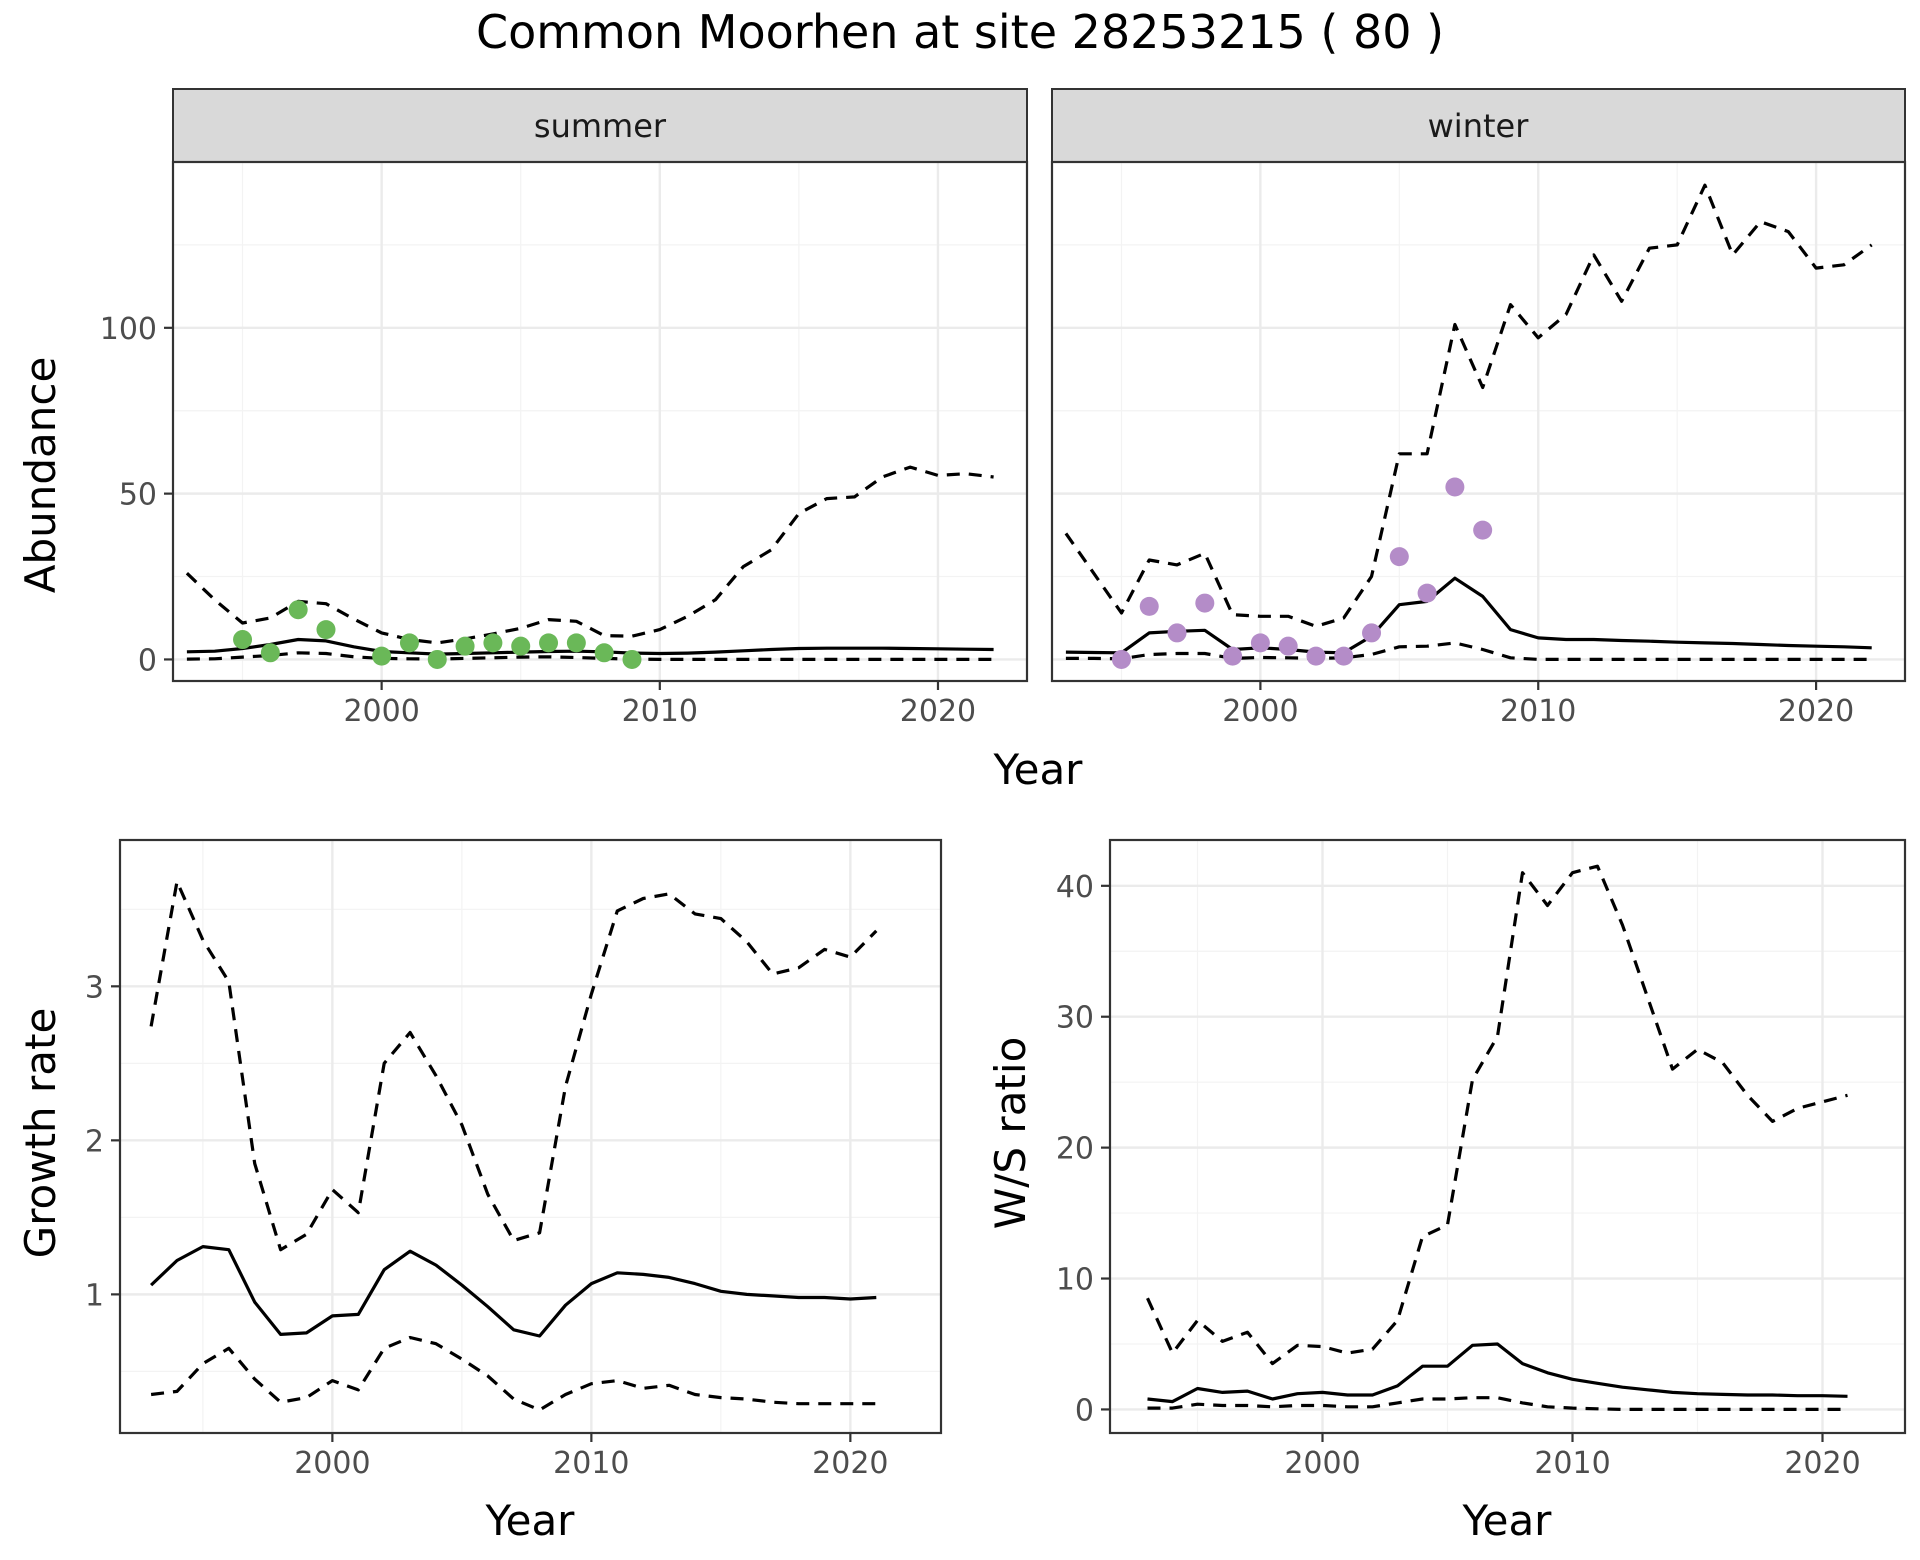 The image size is (1920, 1560). What do you see at coordinates (1075, 887) in the screenshot?
I see `ws-ratio-y-tick-label: 40` at bounding box center [1075, 887].